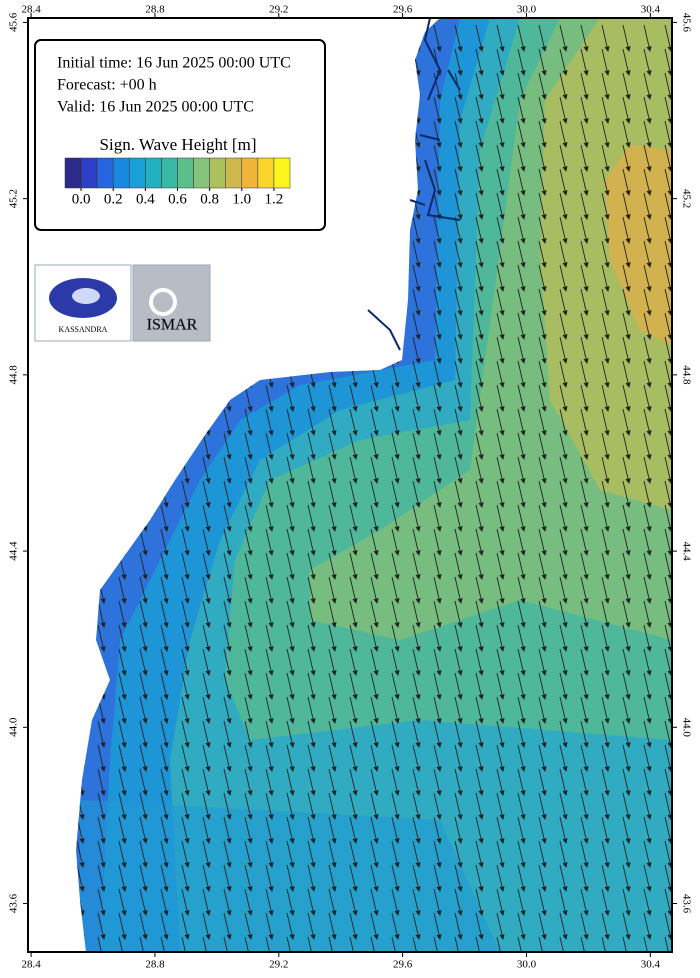  What do you see at coordinates (153, 173) in the screenshot?
I see `colorbar-cell` at bounding box center [153, 173].